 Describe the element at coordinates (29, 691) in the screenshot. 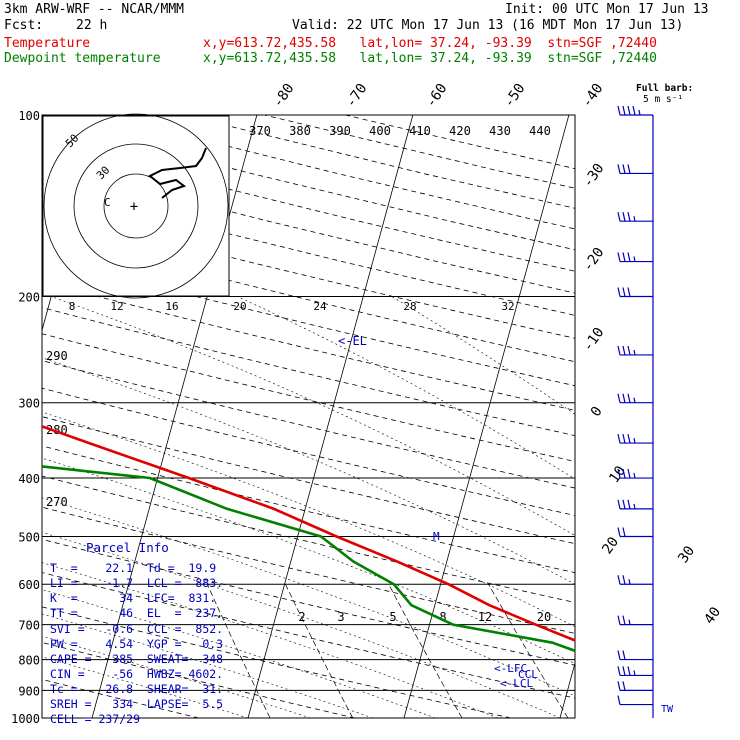

I see `pressure-tick-label: 900` at that location.